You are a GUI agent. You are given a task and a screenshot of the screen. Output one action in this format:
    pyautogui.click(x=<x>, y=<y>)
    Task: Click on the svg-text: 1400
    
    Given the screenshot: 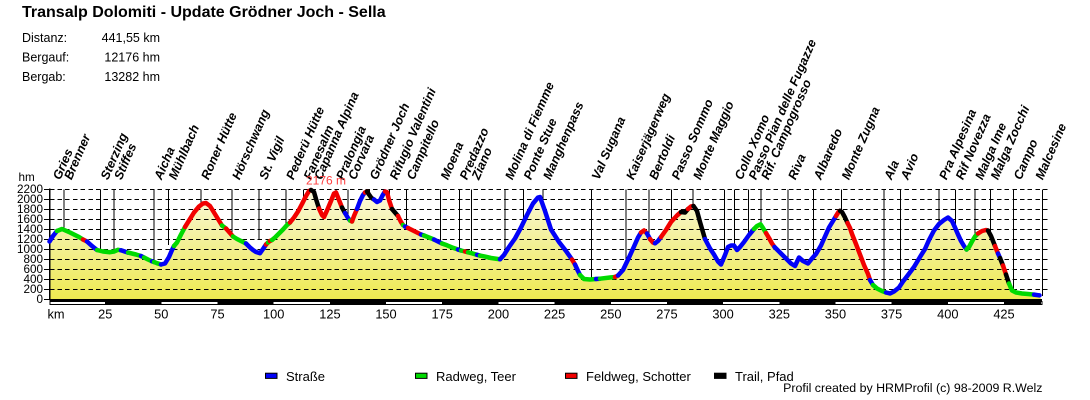 What is the action you would take?
    pyautogui.click(x=30, y=229)
    